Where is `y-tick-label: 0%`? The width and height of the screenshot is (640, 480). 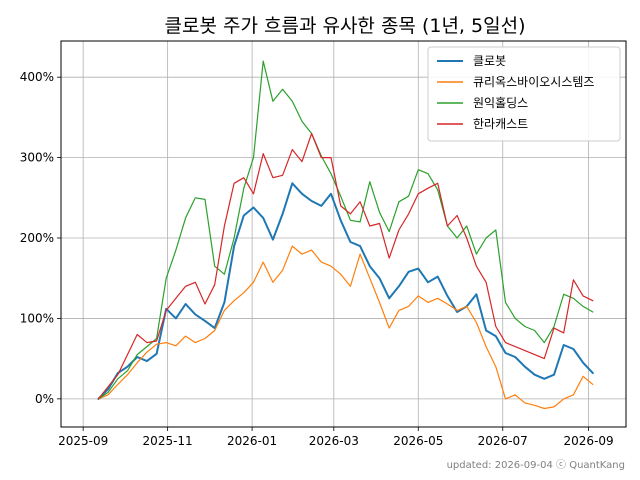
y-tick-label: 0% is located at coordinates (44, 399).